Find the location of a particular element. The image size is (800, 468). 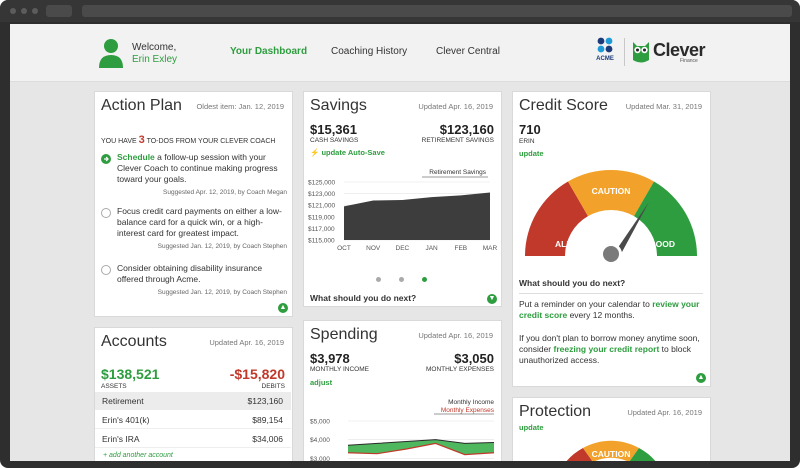

x-tick-label: DEC is located at coordinates (403, 248).